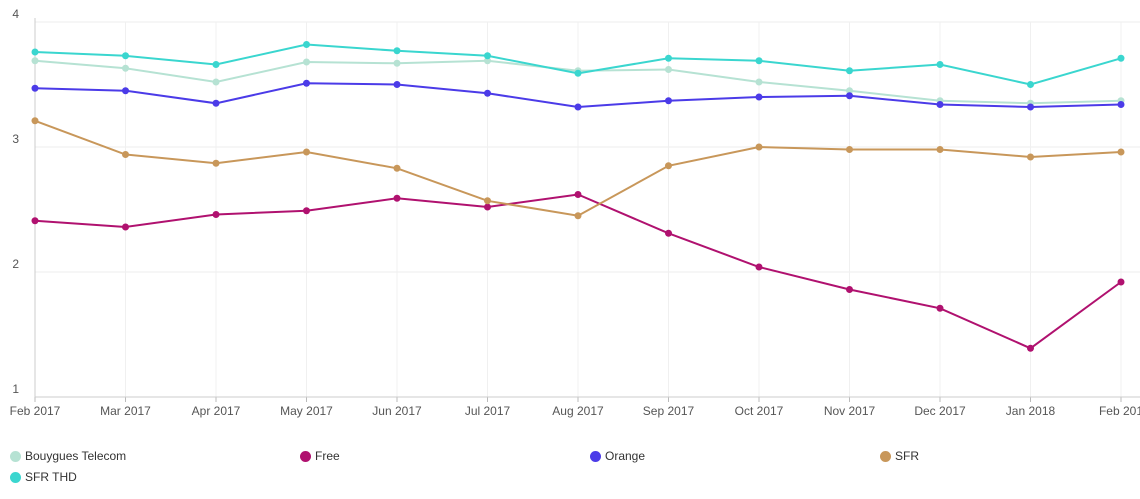  Describe the element at coordinates (578, 411) in the screenshot. I see `x-tick-label: Aug 2017` at that location.